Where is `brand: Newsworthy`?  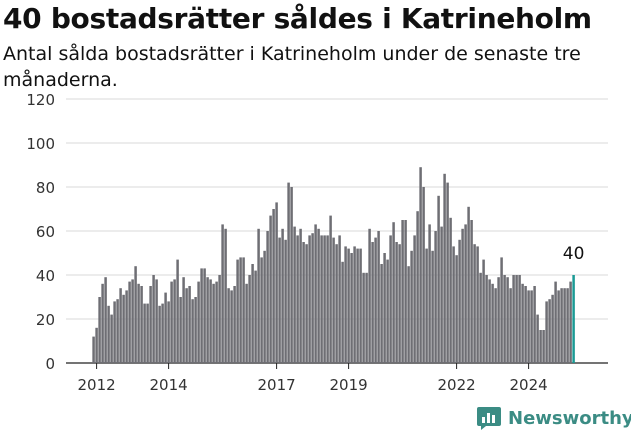
brand: Newsworthy is located at coordinates (553, 418).